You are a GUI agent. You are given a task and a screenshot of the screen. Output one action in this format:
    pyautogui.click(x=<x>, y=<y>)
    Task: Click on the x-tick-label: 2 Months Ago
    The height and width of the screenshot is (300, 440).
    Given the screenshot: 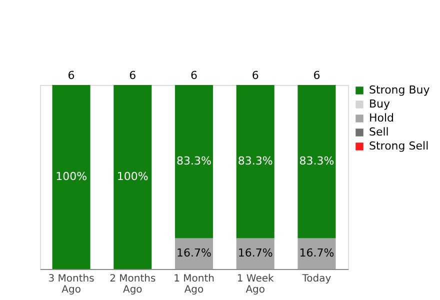 What is the action you would take?
    pyautogui.click(x=133, y=285)
    